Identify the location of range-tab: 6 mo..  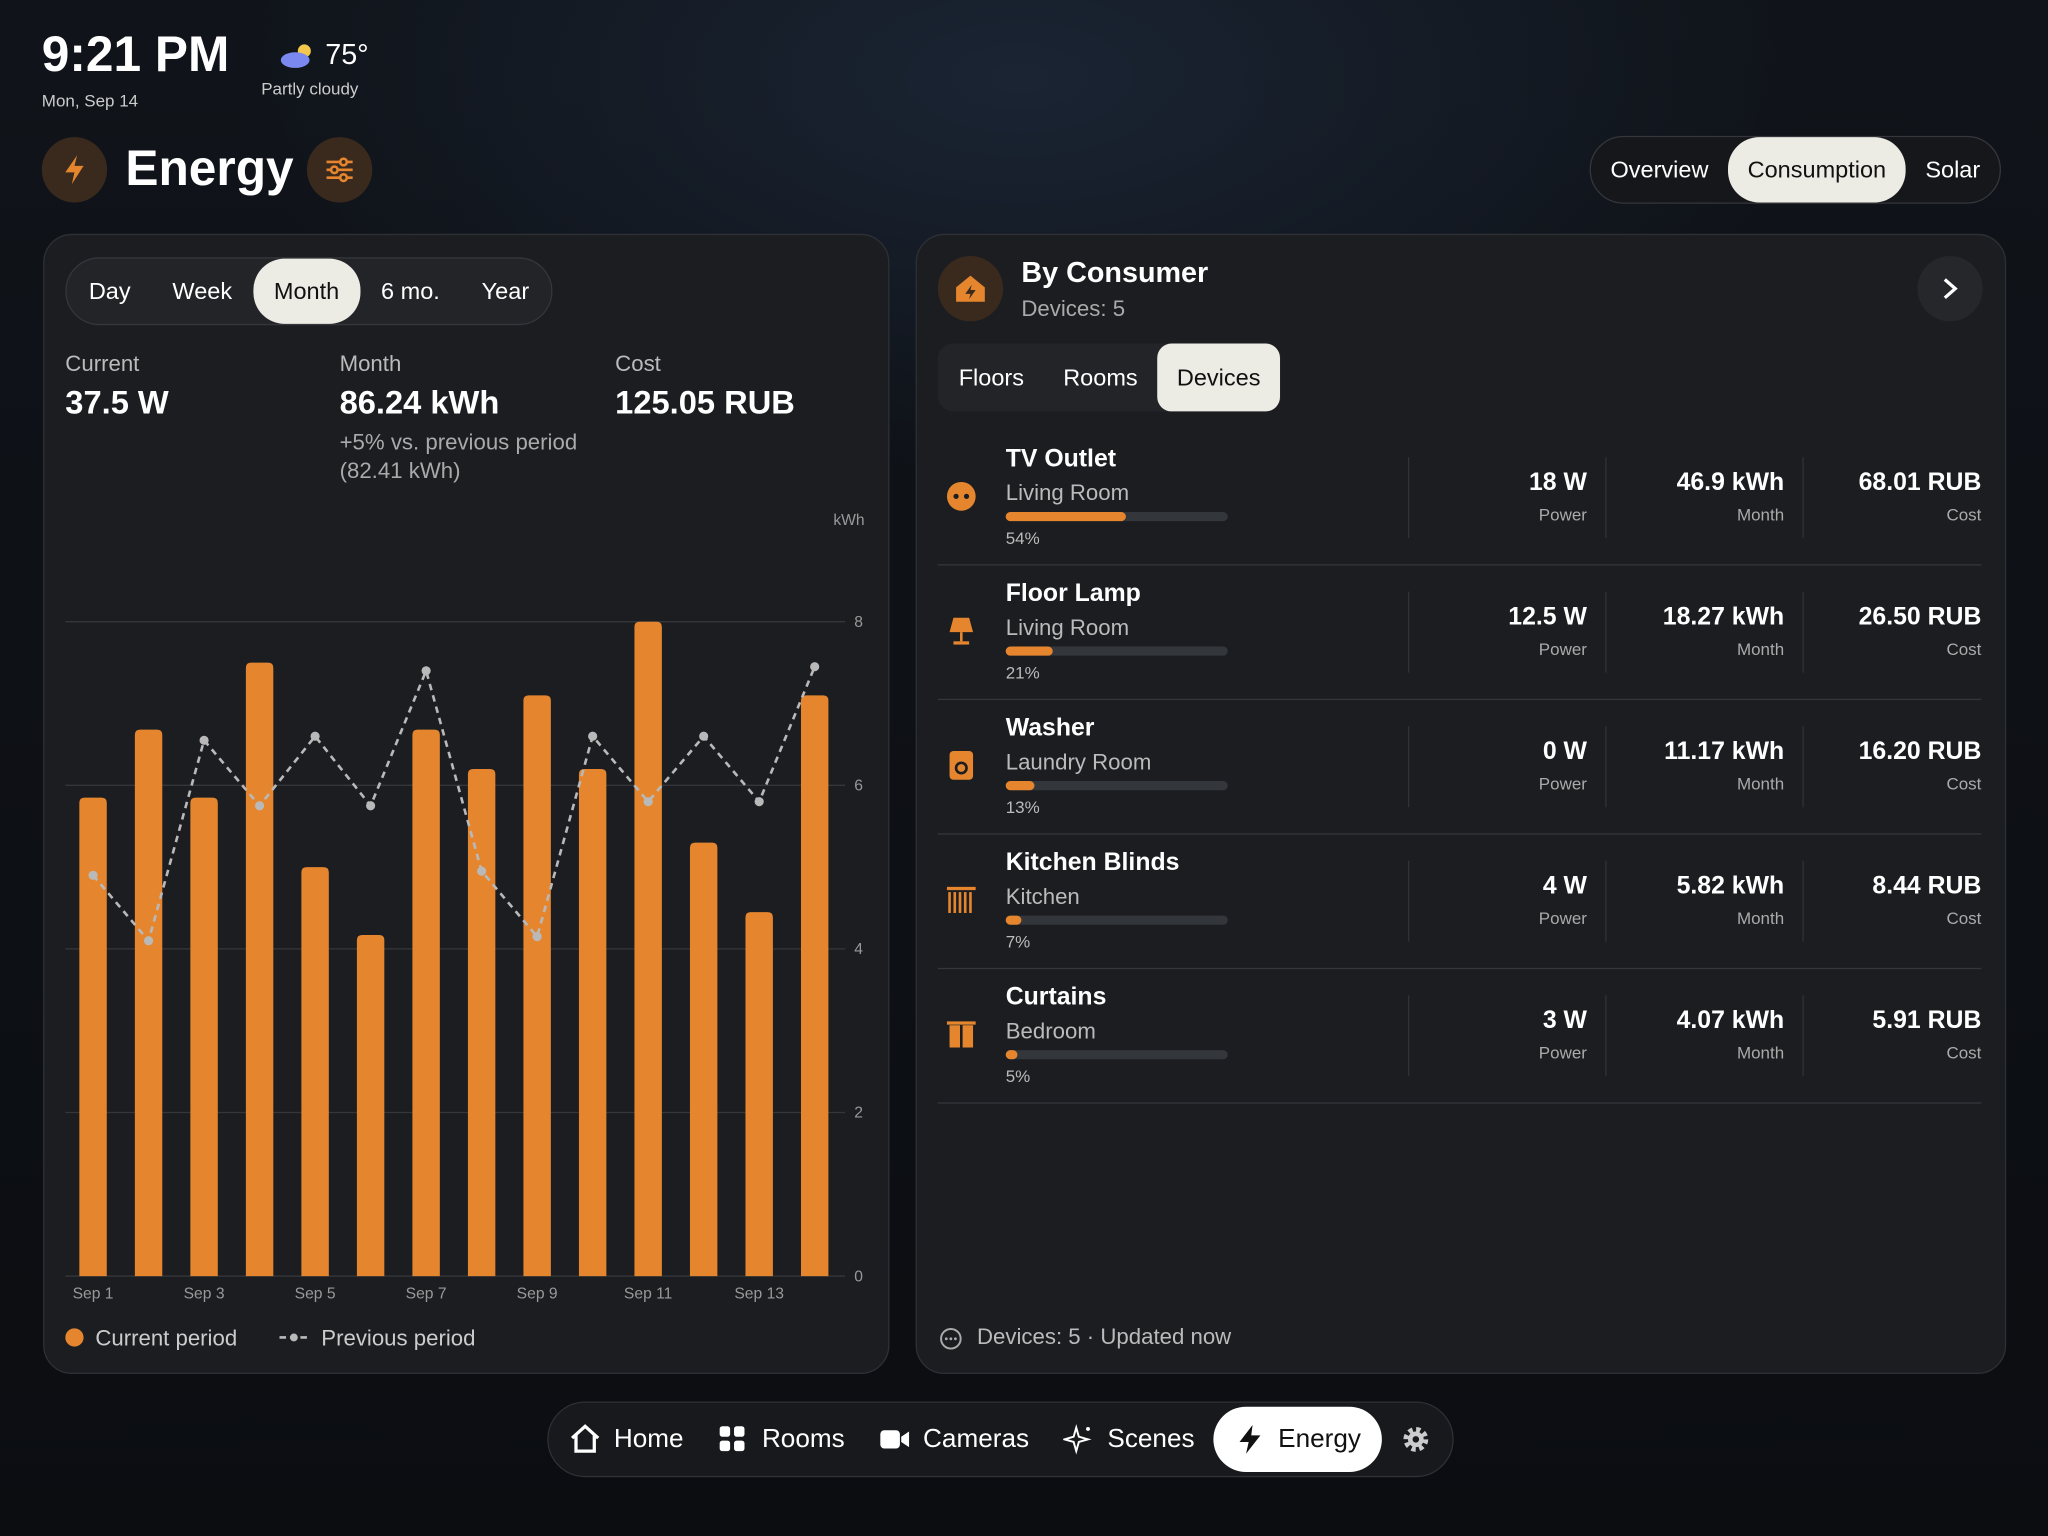
(410, 290).